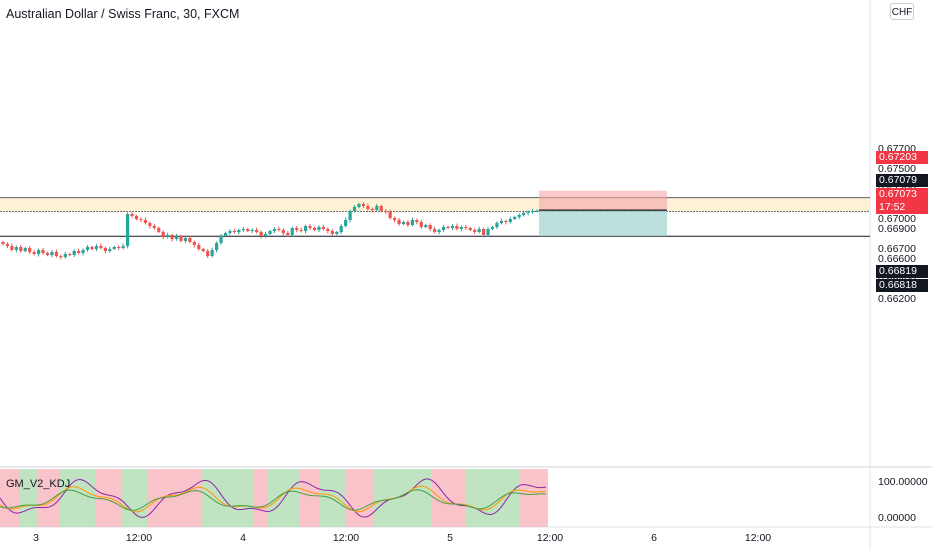  What do you see at coordinates (903, 482) in the screenshot?
I see `indicator-scale-top: 100.00000` at bounding box center [903, 482].